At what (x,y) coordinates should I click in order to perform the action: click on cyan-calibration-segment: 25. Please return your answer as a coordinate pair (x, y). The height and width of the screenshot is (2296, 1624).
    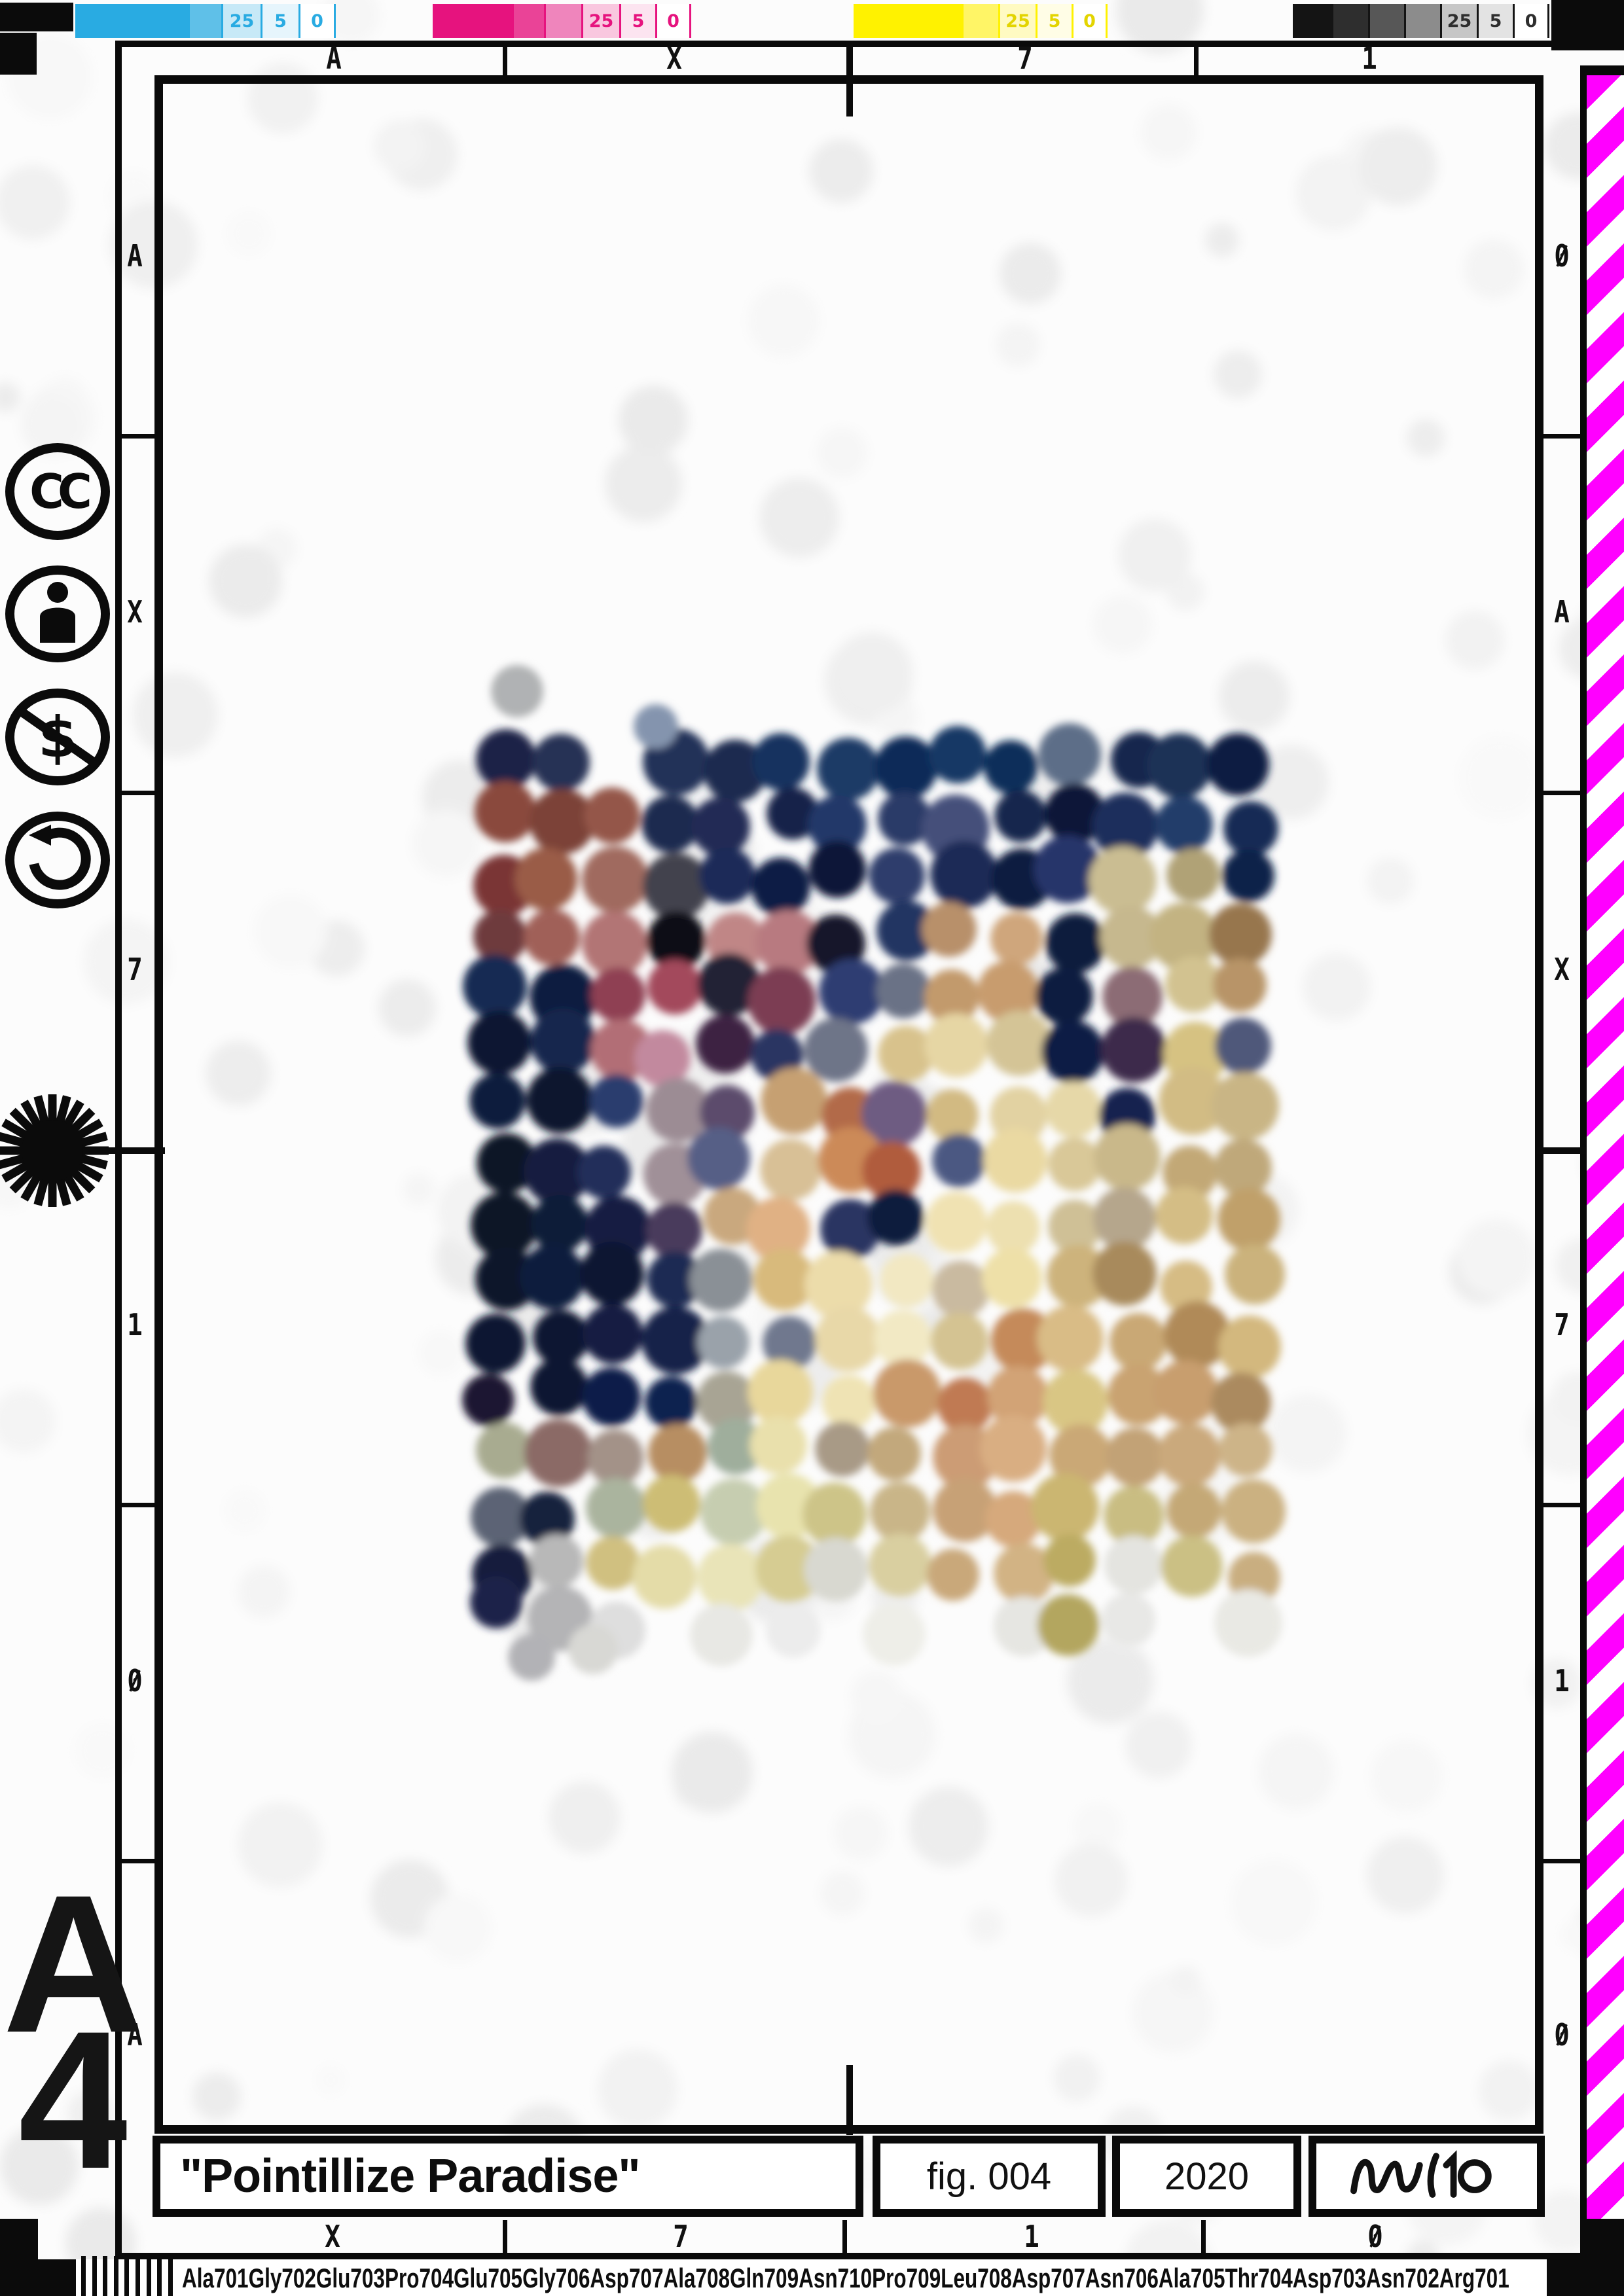
    Looking at the image, I should click on (241, 21).